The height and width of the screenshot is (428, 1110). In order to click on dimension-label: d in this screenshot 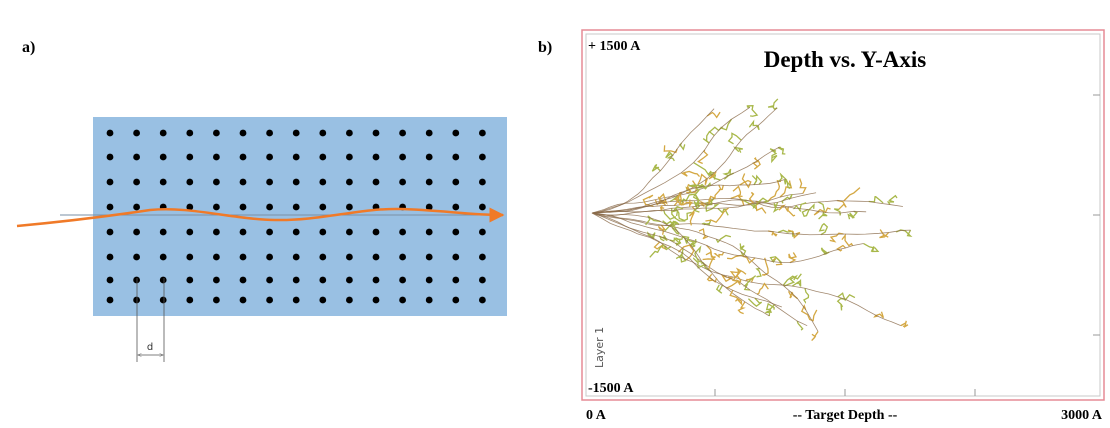, I will do `click(150, 347)`.